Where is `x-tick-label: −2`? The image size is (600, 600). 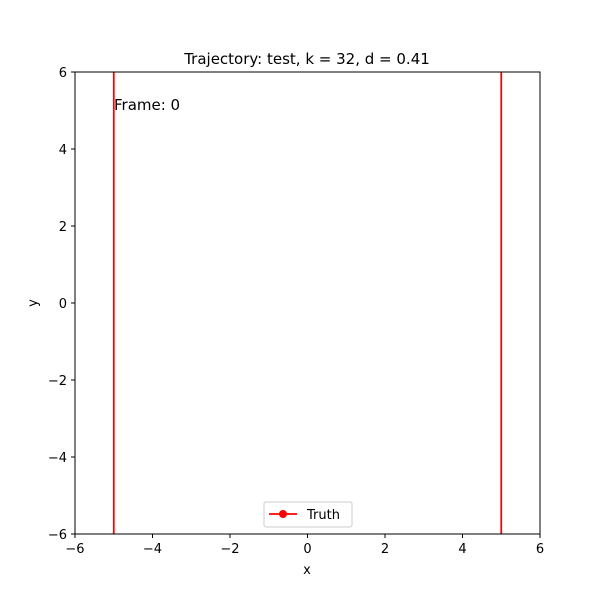
x-tick-label: −2 is located at coordinates (229, 549).